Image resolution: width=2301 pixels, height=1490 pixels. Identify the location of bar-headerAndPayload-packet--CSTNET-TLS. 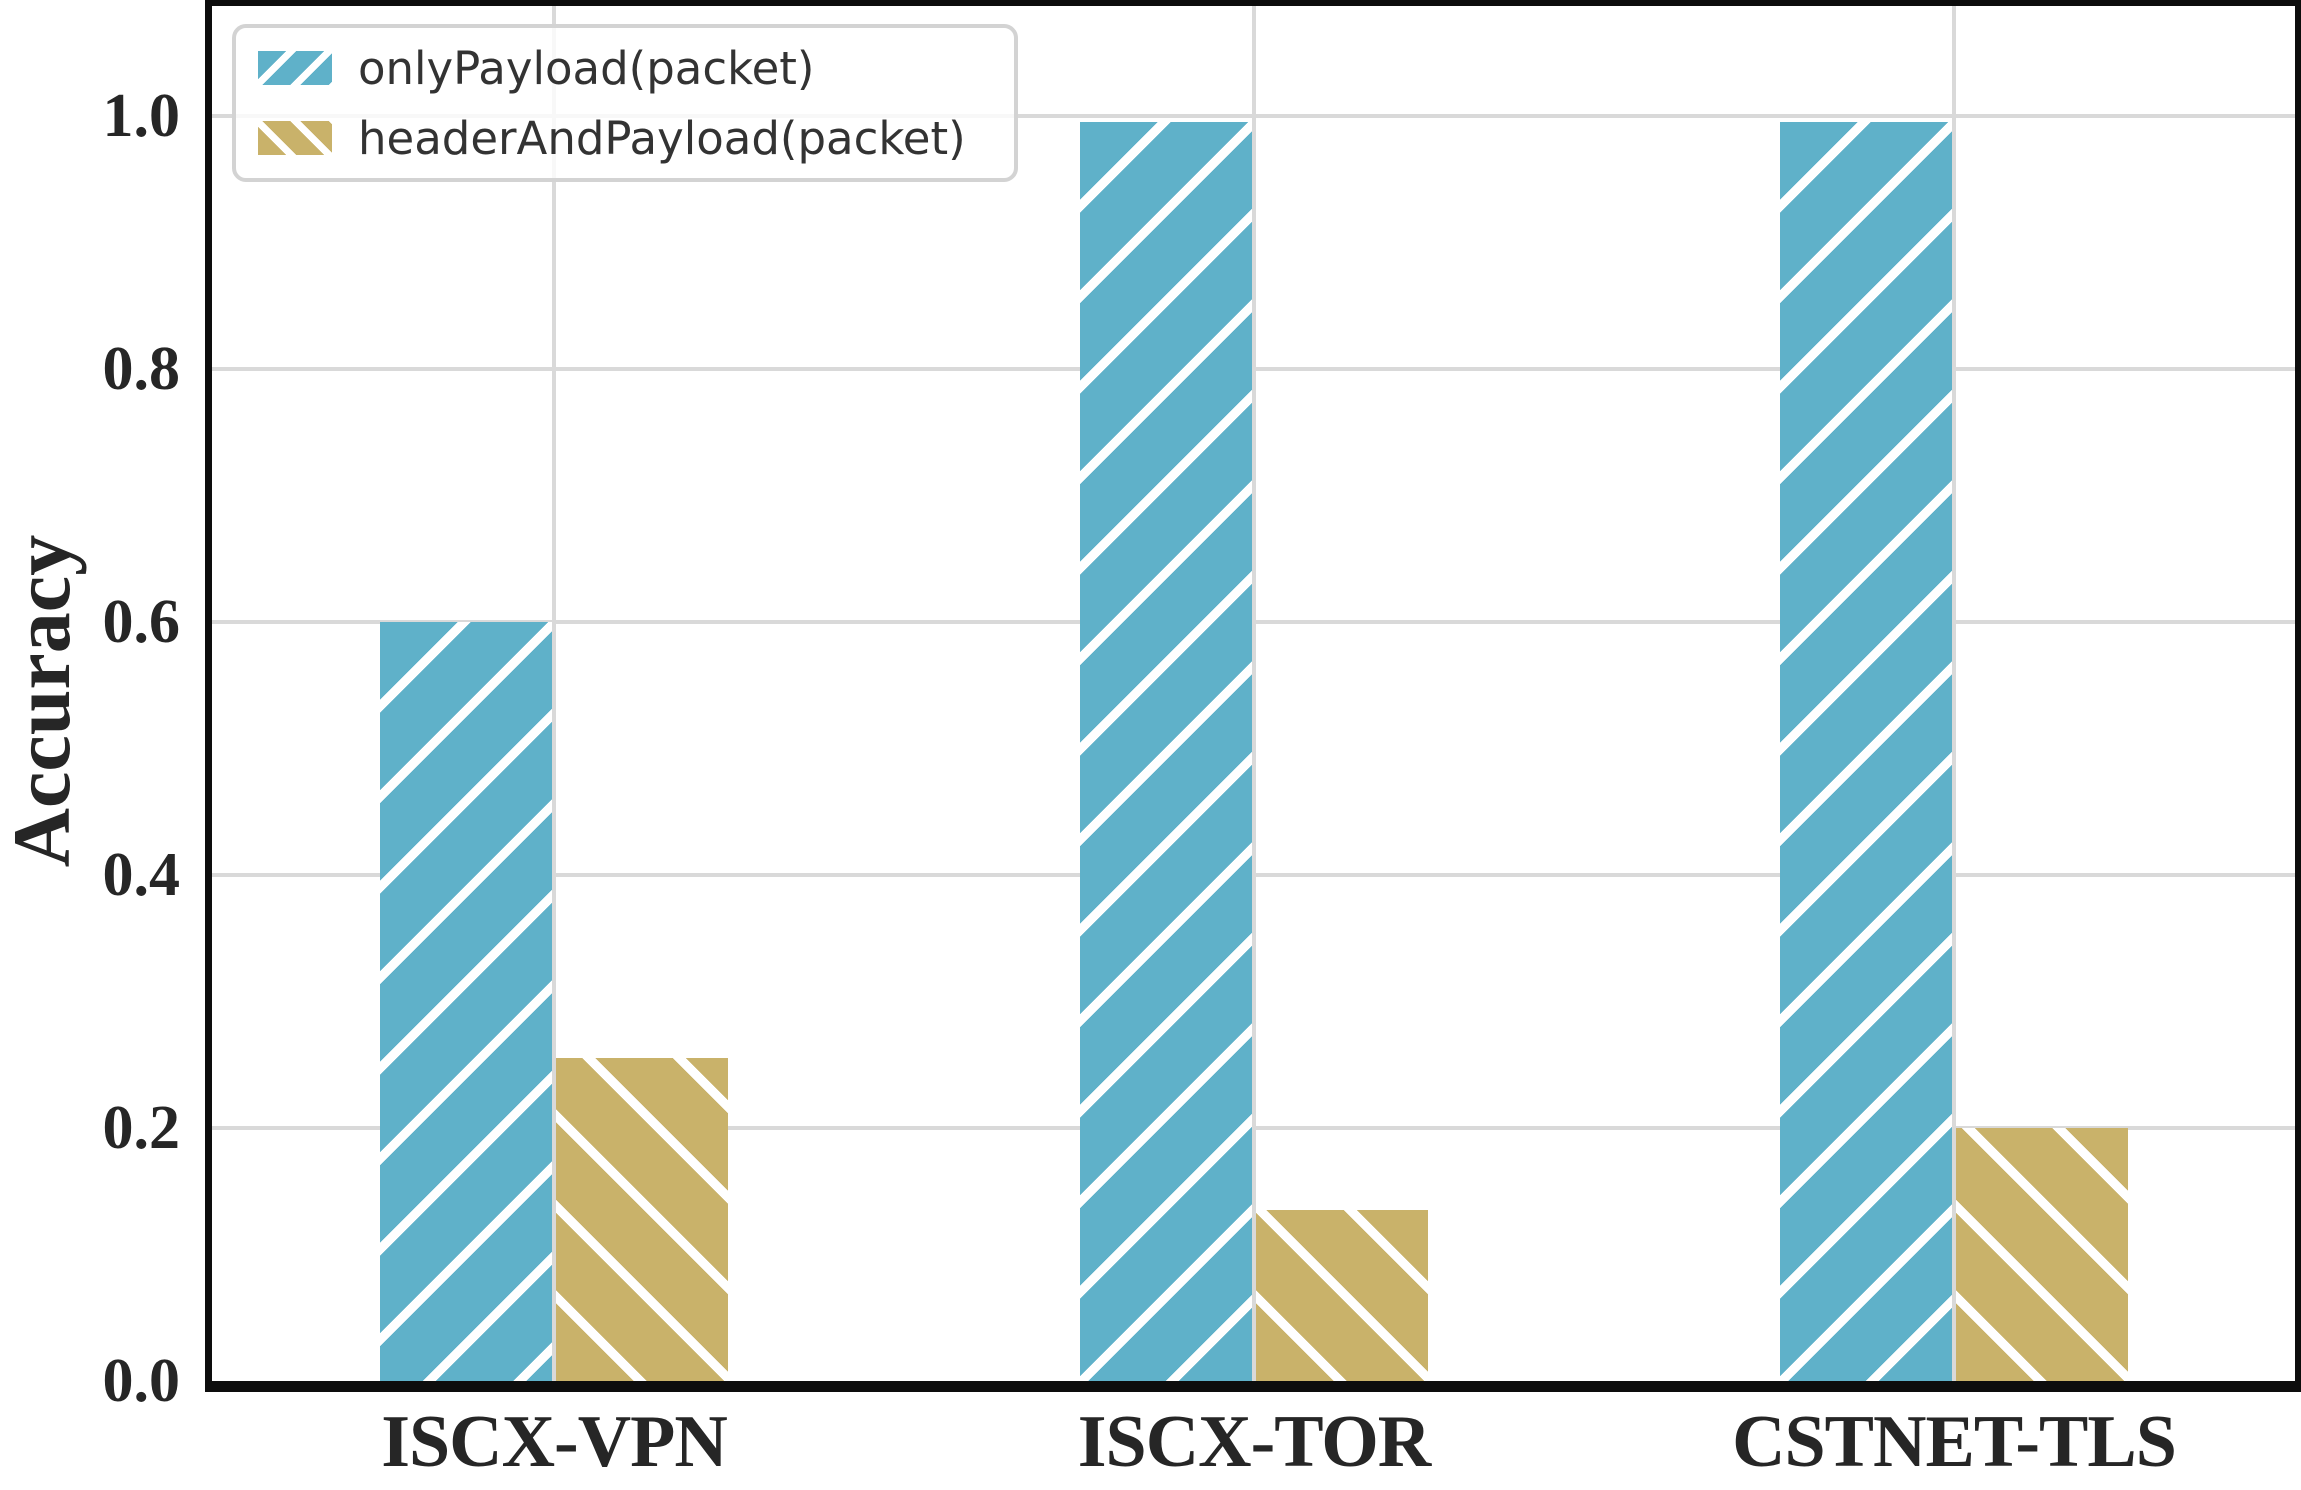
(2042, 1254).